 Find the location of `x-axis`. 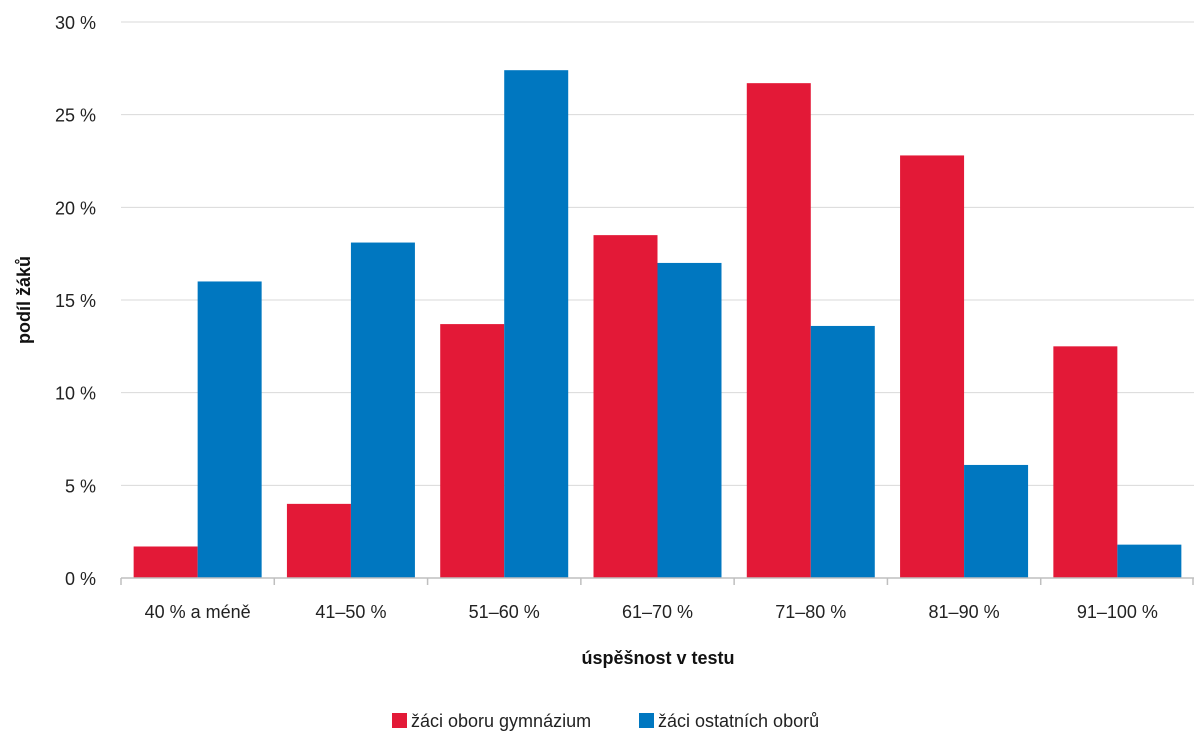

x-axis is located at coordinates (657, 581).